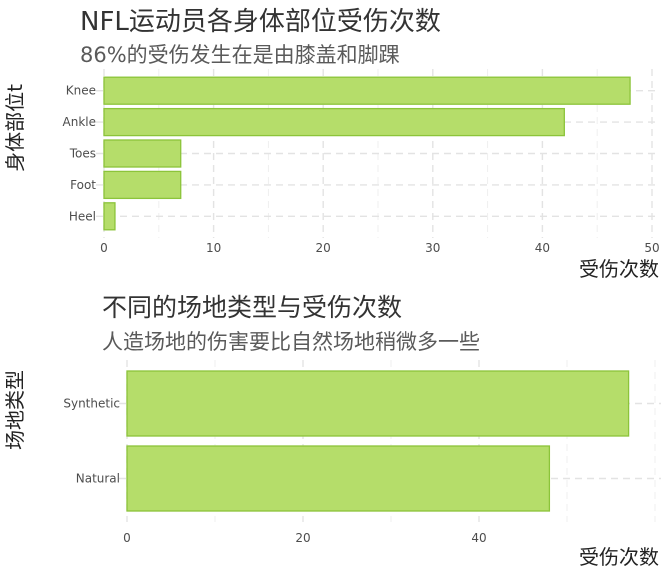  What do you see at coordinates (82, 216) in the screenshot?
I see `y-tick-label-heel: Heel` at bounding box center [82, 216].